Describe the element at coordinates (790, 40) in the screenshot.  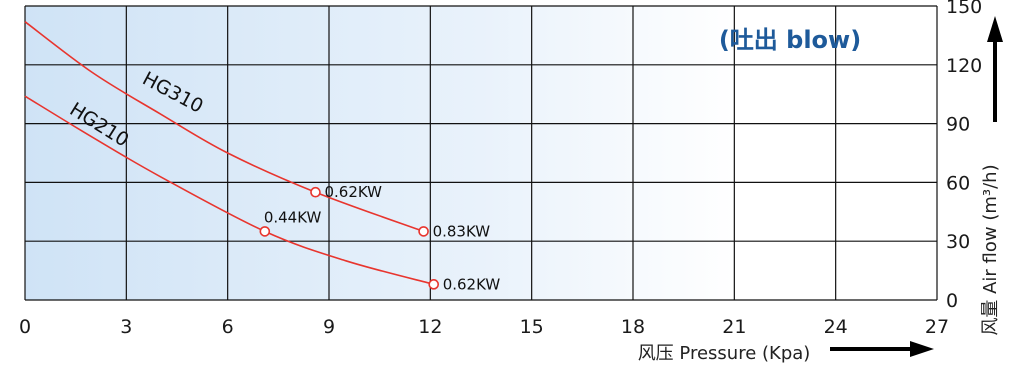
I see `chart-title: (吐出 blow)` at that location.